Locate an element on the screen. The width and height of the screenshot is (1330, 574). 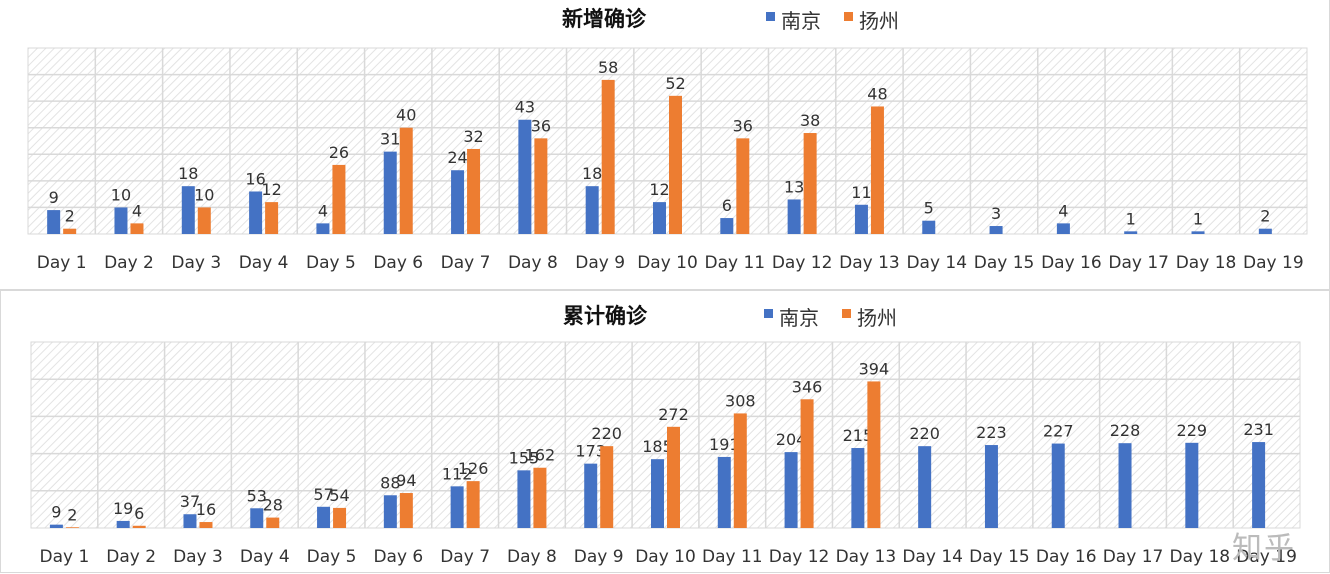
bar-yangzhou-day8 is located at coordinates (540, 497).